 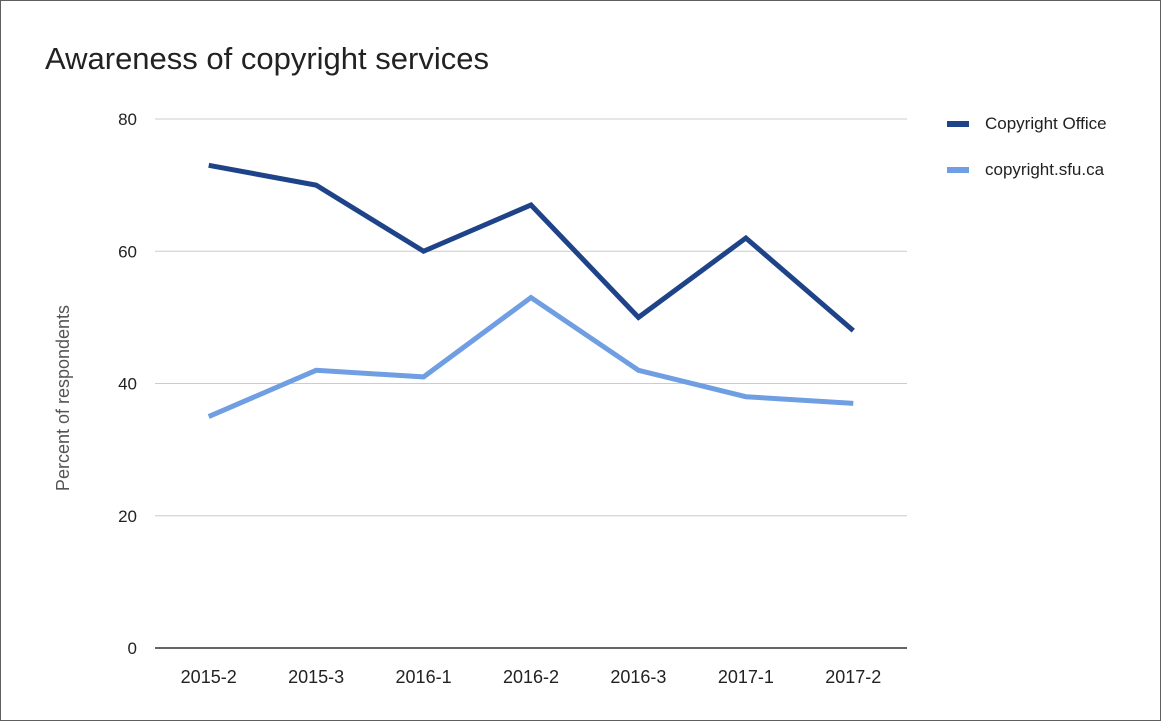 What do you see at coordinates (127, 251) in the screenshot?
I see `y-tick-label: 60` at bounding box center [127, 251].